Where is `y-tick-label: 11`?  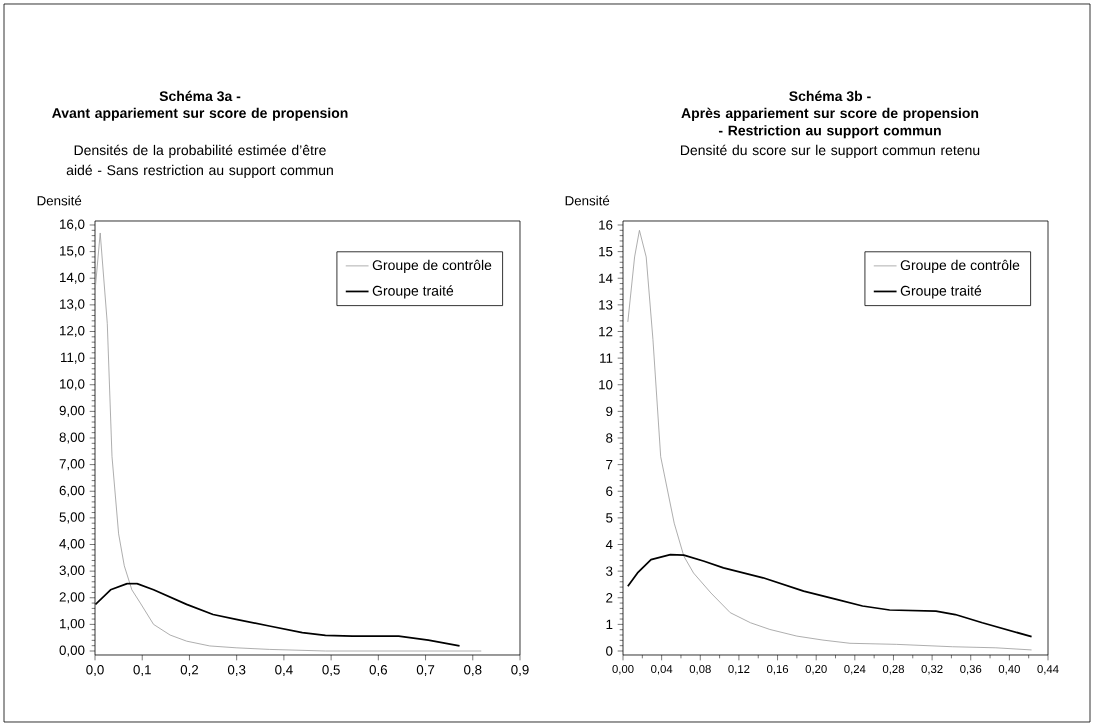 y-tick-label: 11 is located at coordinates (606, 358).